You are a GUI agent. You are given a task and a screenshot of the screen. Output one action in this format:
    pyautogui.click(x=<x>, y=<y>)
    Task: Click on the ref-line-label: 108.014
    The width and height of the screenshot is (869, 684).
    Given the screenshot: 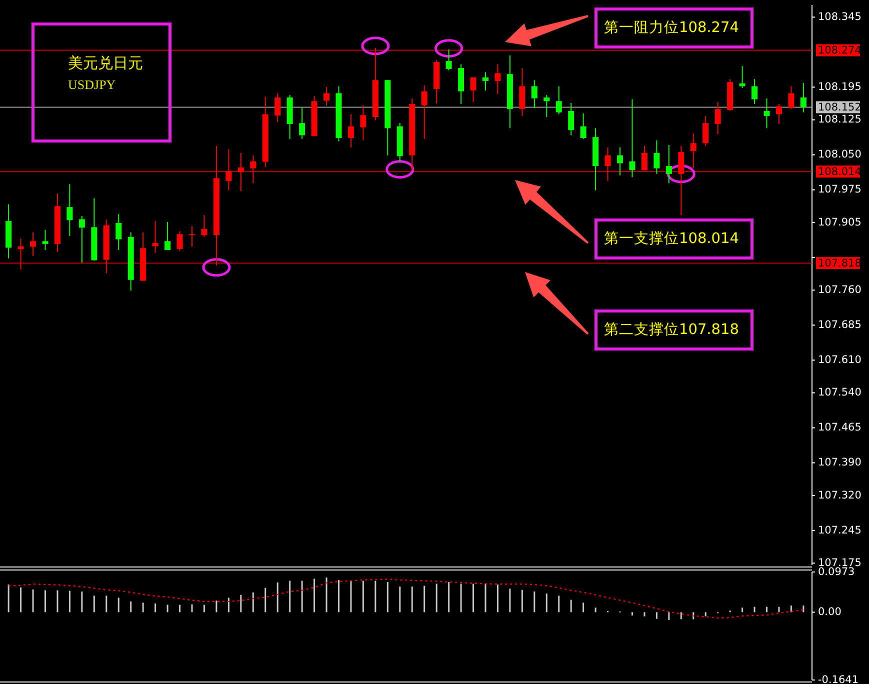 What is the action you would take?
    pyautogui.click(x=840, y=172)
    